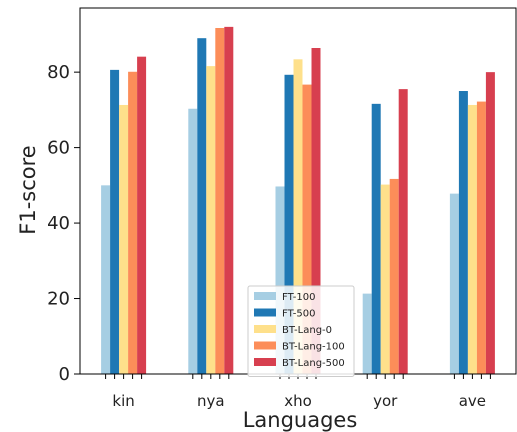 Image resolution: width=517 pixels, height=432 pixels. What do you see at coordinates (307, 330) in the screenshot?
I see `legend-label-bt-lang-0: BT-Lang-0` at bounding box center [307, 330].